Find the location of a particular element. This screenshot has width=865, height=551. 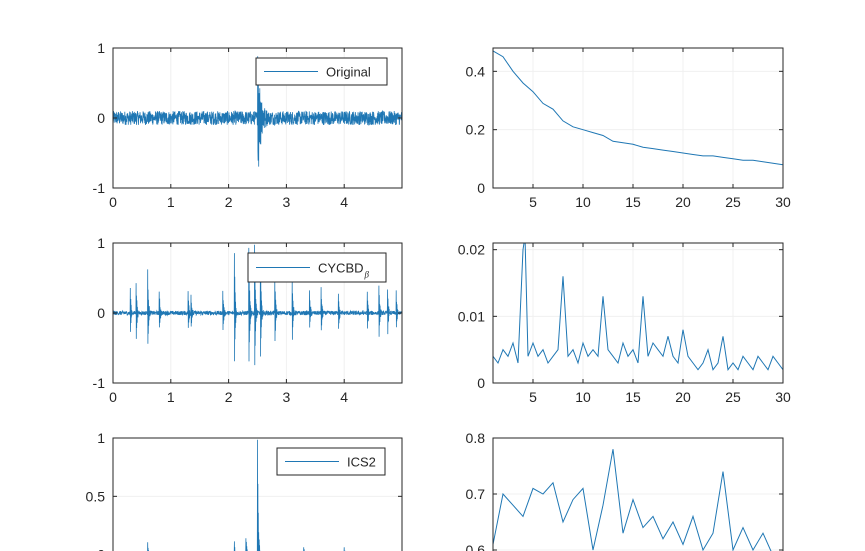

panel-time-ics2: 00.51 ICS2 is located at coordinates (244, 490).